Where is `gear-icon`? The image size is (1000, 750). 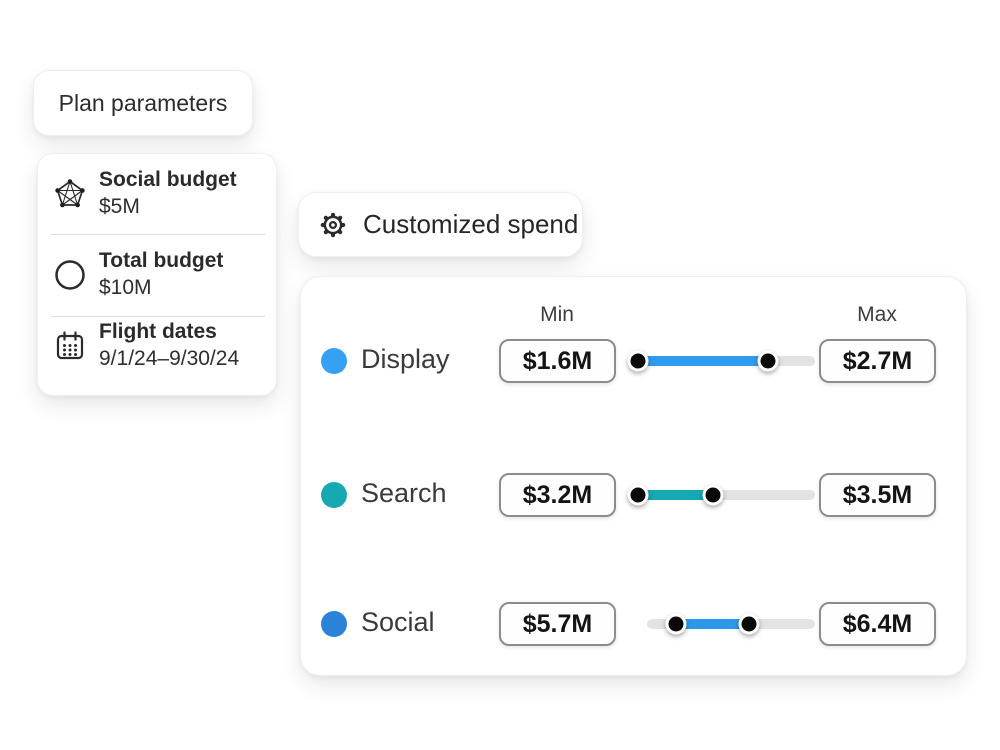 gear-icon is located at coordinates (333, 225).